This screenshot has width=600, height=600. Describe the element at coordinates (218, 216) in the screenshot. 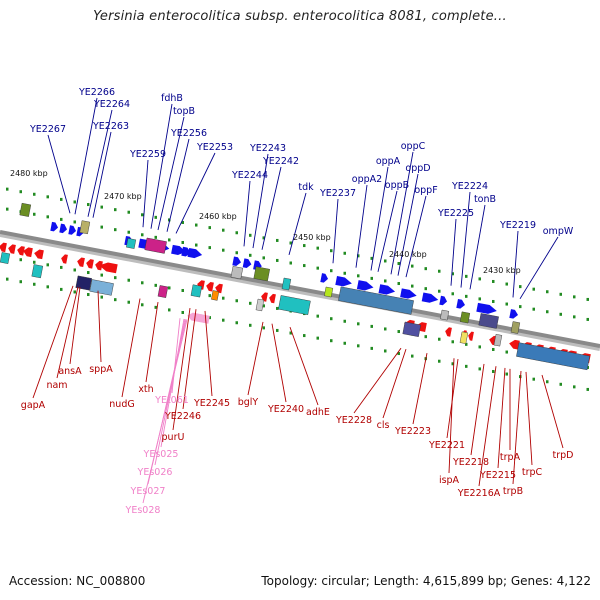

I see `scale-label: 2460 kbp` at that location.